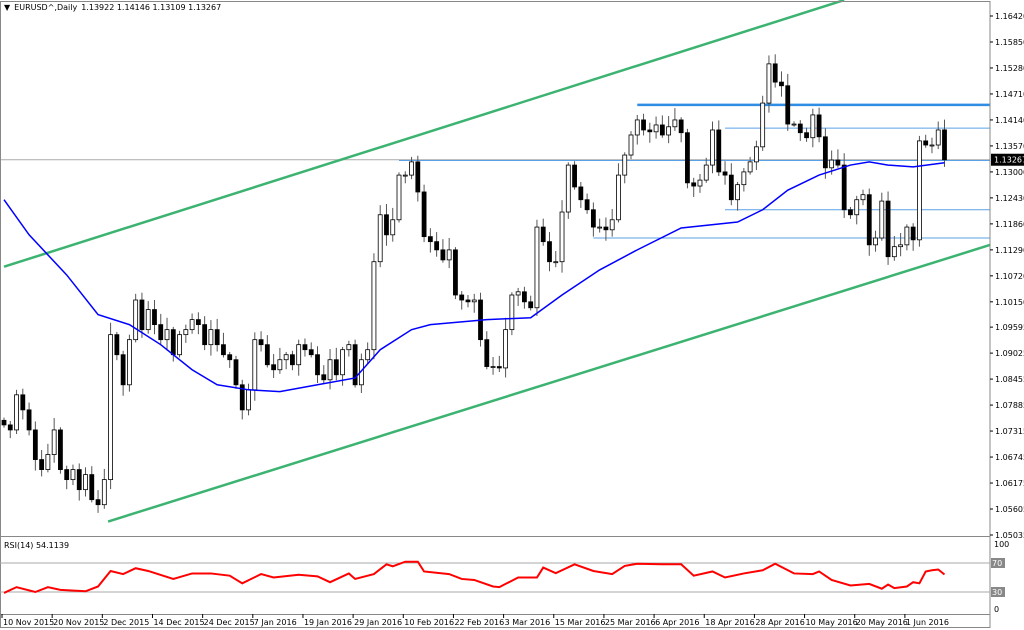 The height and width of the screenshot is (630, 1024). What do you see at coordinates (998, 592) in the screenshot?
I see `rsi-level-marker` at bounding box center [998, 592].